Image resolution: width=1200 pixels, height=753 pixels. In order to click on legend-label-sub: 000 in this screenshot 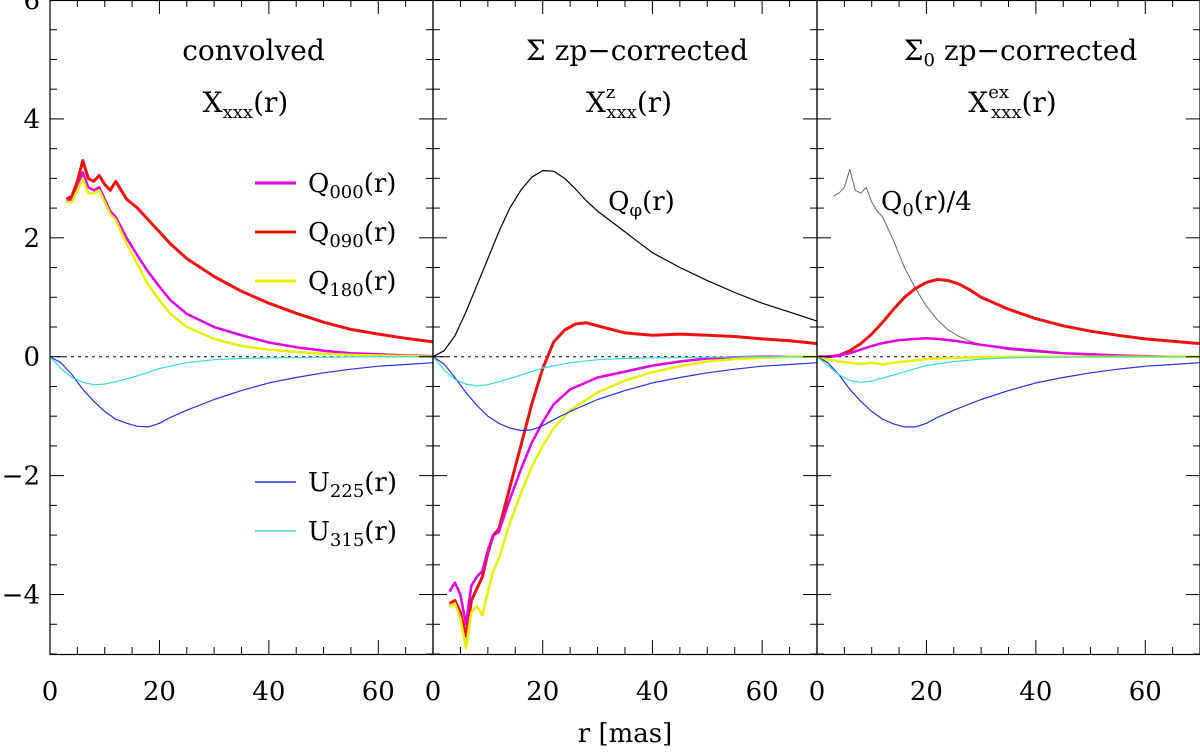, I will do `click(346, 192)`.